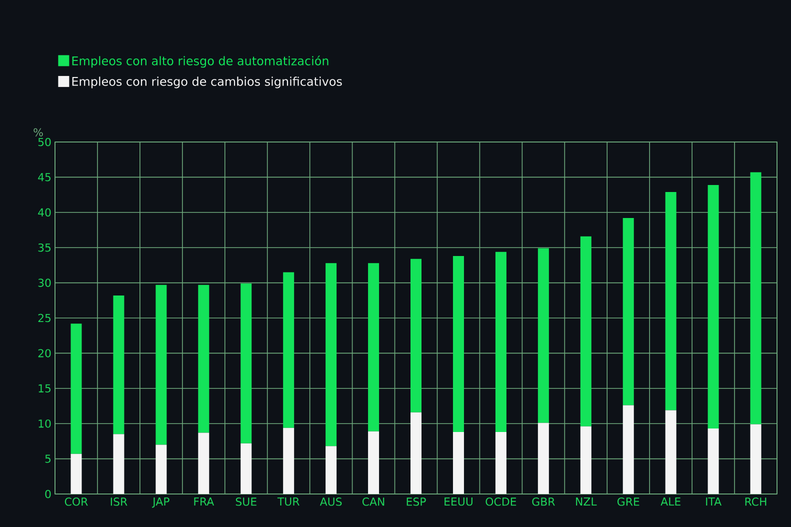 This screenshot has width=791, height=527. Describe the element at coordinates (207, 82) in the screenshot. I see `legend-label: Empleos con riesgo de cambios significativos` at that location.